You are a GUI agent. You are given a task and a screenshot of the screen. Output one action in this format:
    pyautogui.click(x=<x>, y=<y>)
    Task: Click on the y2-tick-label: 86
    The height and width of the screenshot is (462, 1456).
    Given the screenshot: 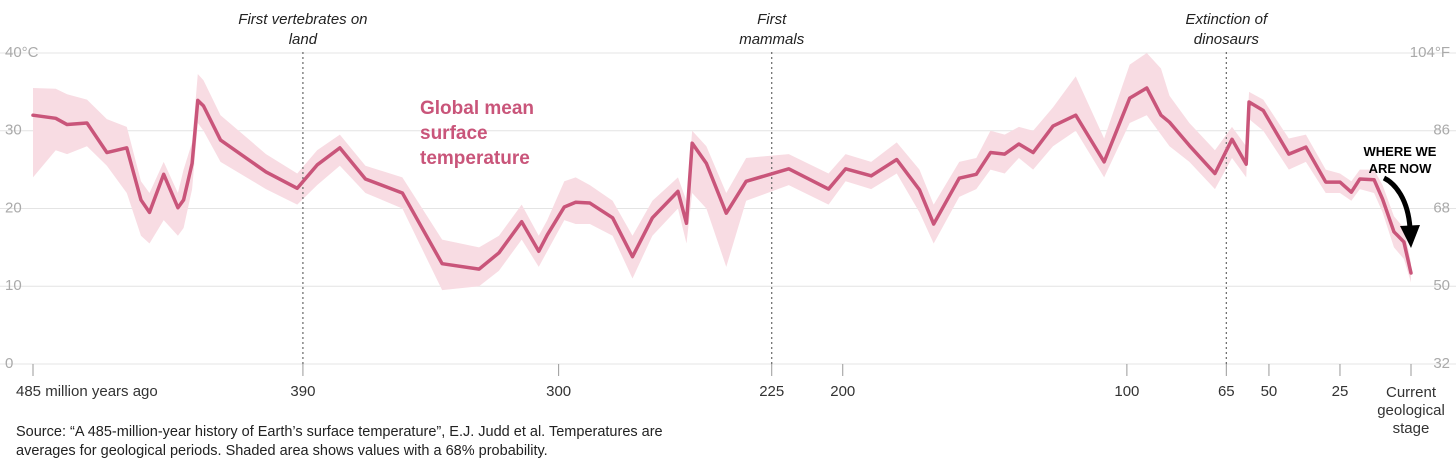 What is the action you would take?
    pyautogui.click(x=1441, y=130)
    